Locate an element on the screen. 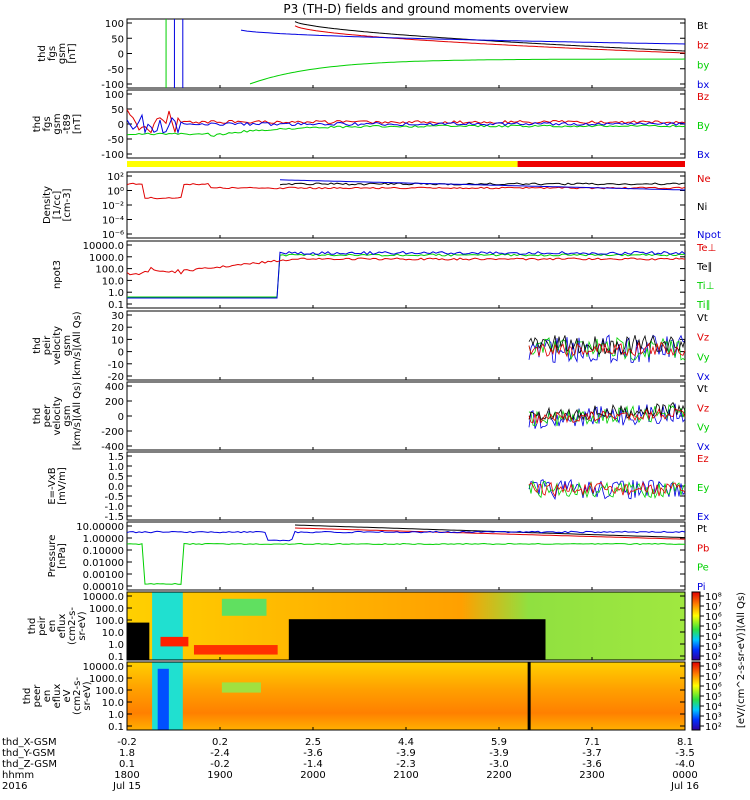  trace-te is located at coordinates (406, 266).